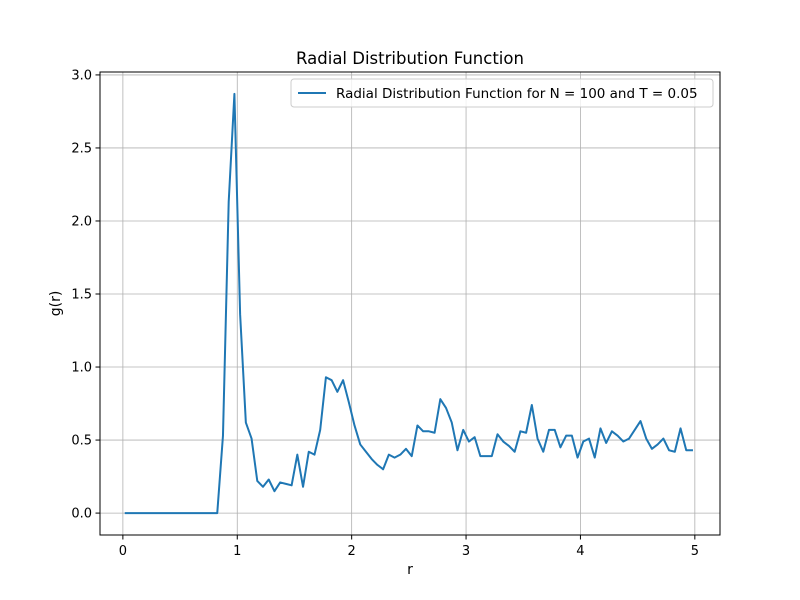 The image size is (800, 600). I want to click on x-tick-label: 0, so click(123, 551).